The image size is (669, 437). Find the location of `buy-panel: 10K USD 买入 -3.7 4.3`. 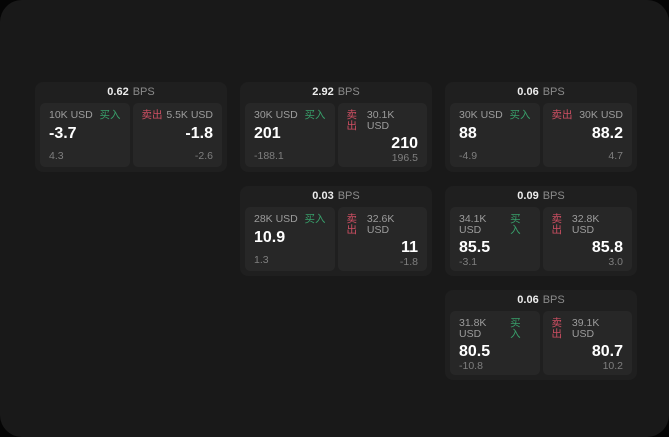

buy-panel: 10K USD 买入 -3.7 4.3 is located at coordinates (85, 135).